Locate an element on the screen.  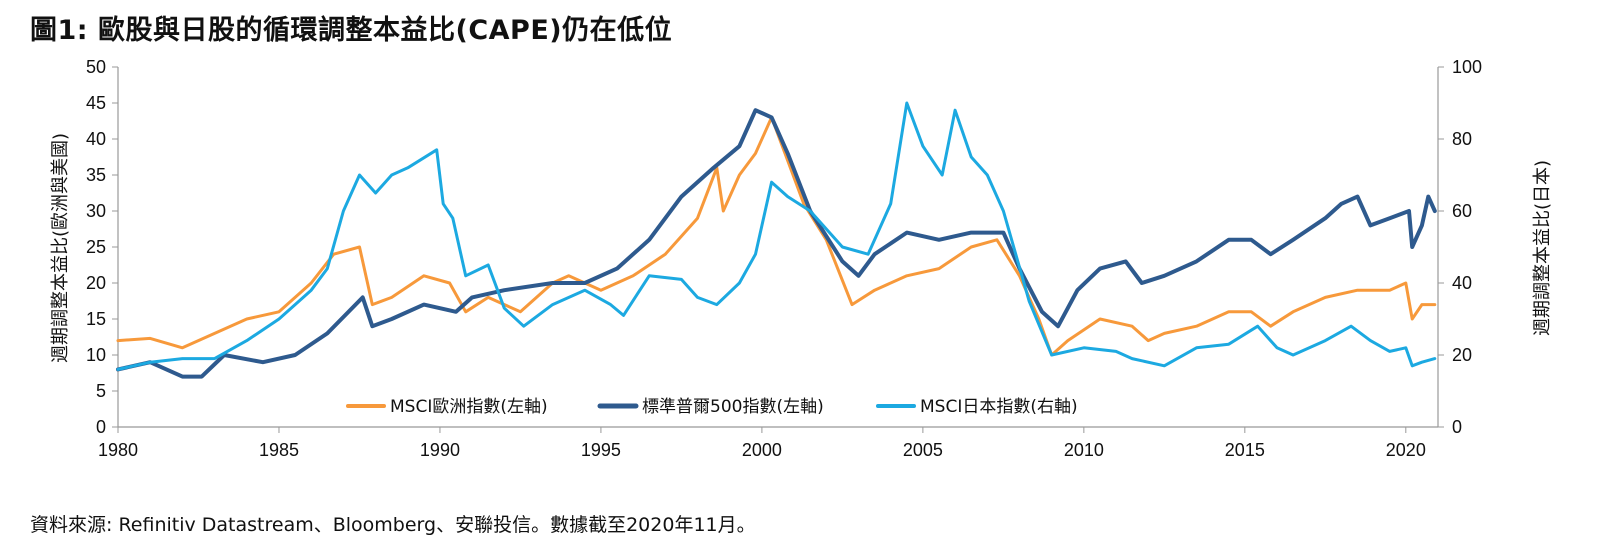
y-tick-right-label: 40 is located at coordinates (1462, 283).